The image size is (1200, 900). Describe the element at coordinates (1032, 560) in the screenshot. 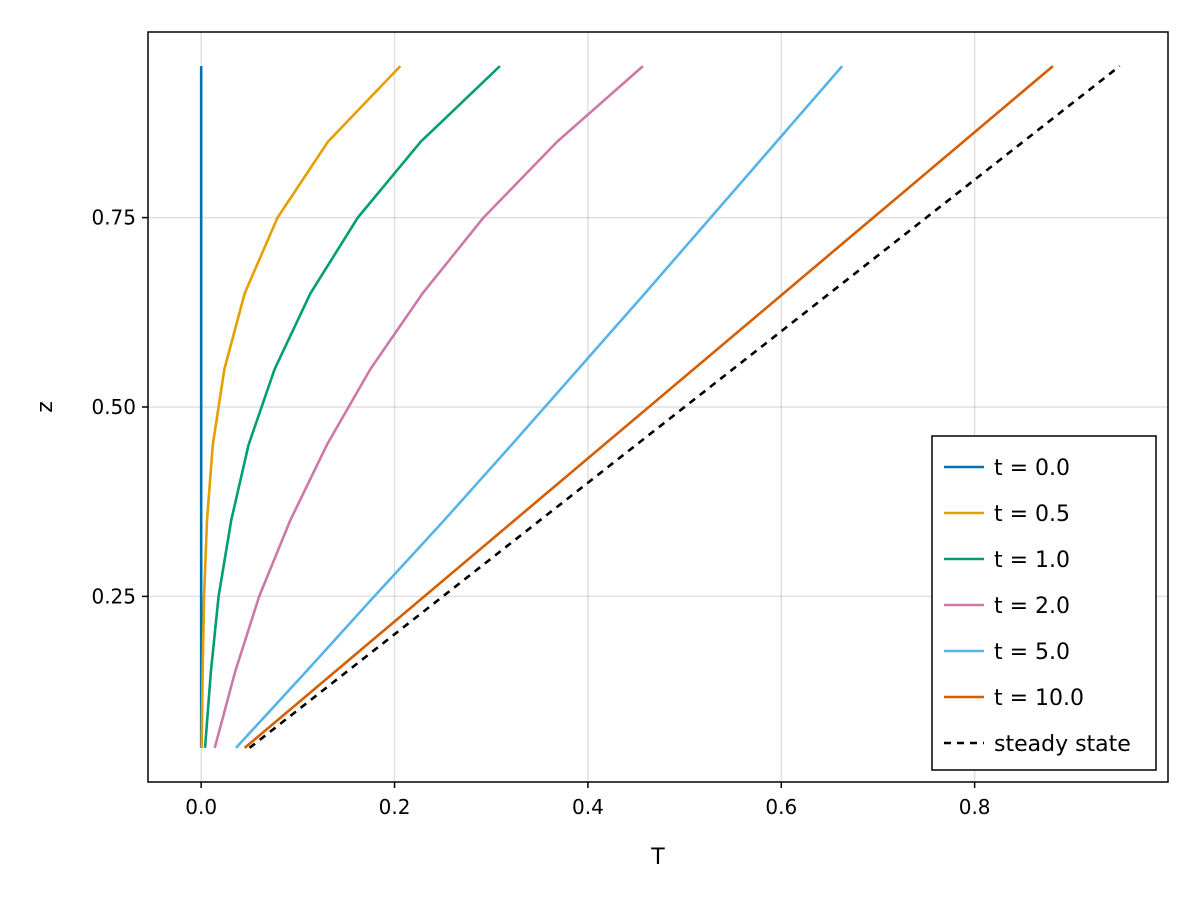

I see `legend-label: t = 1.0` at that location.